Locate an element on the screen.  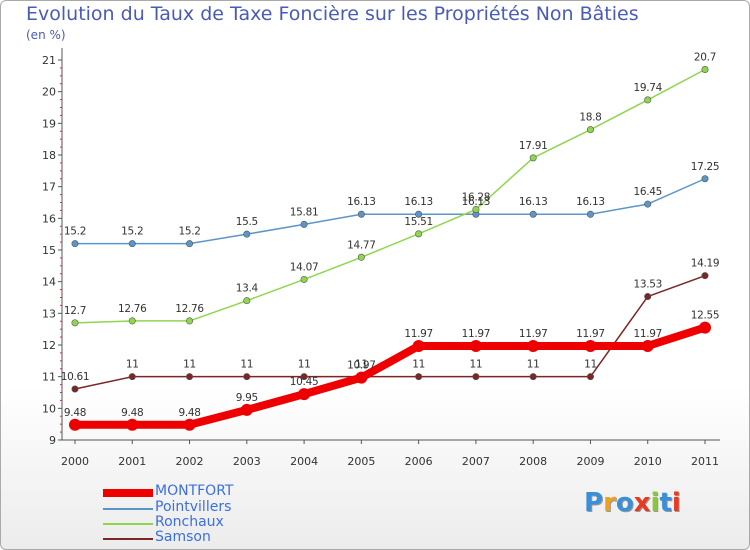
data-label-pointvillers: 15.81 is located at coordinates (304, 212).